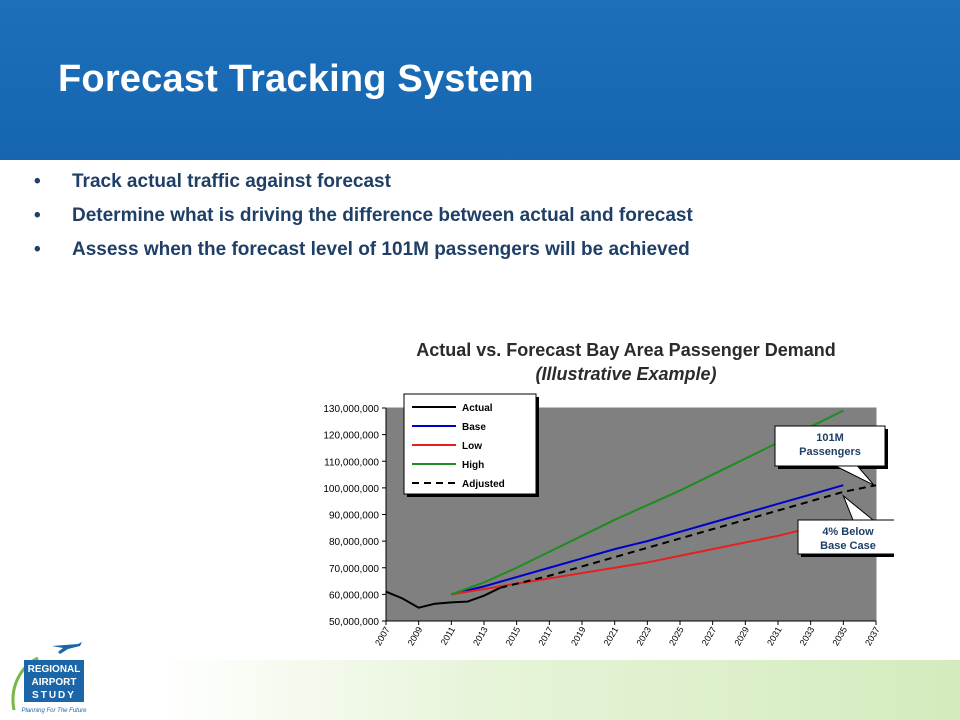 The image size is (960, 720). I want to click on logo-line-2: AIRPORT, so click(54, 682).